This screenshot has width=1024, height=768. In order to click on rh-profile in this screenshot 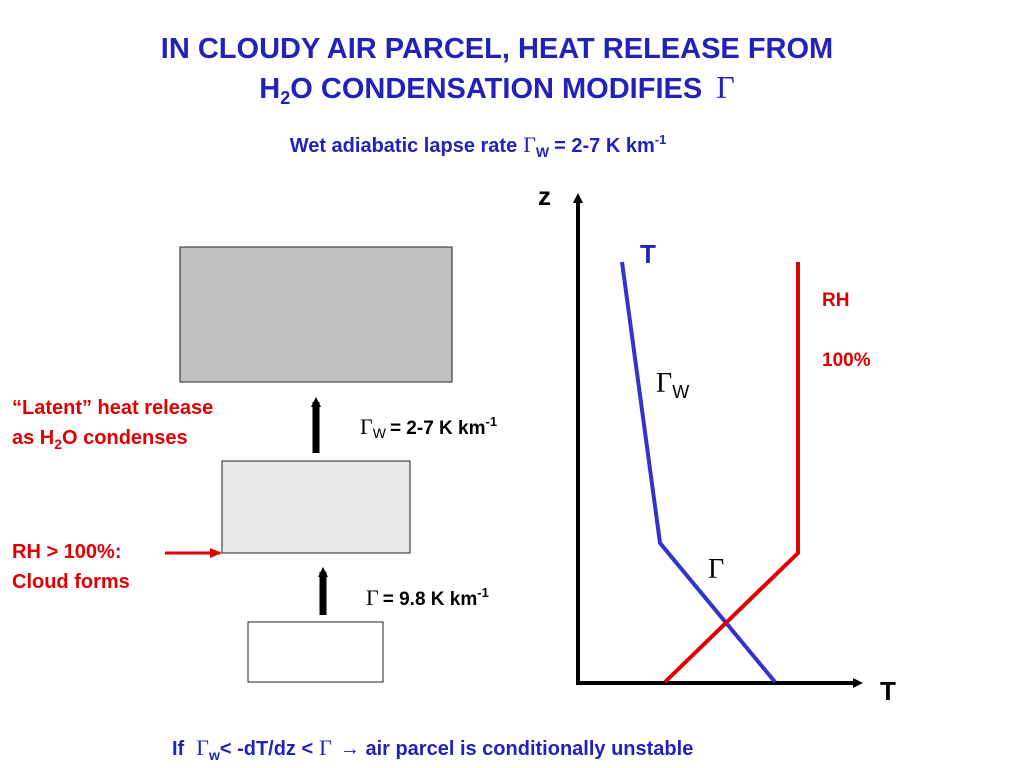, I will do `click(731, 473)`.